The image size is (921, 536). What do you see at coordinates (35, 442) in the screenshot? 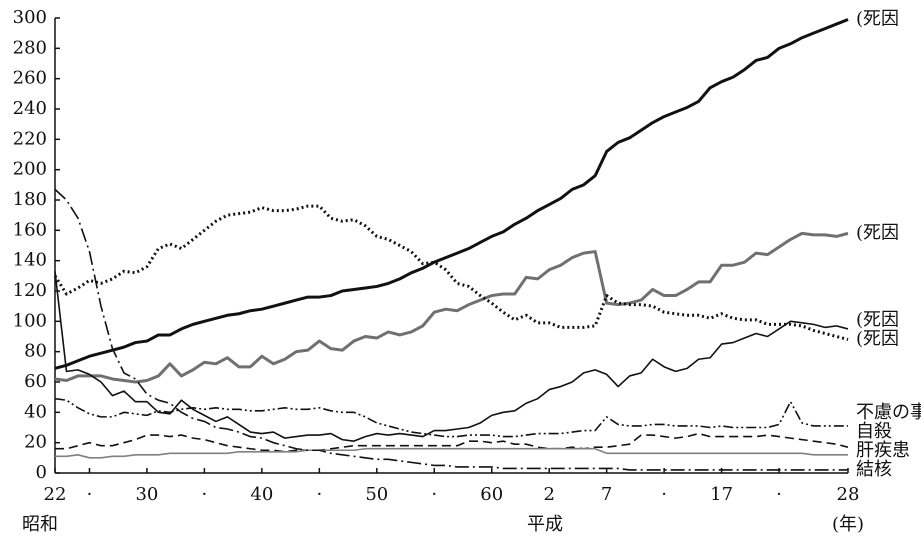
I see `y-tick-label: 20` at bounding box center [35, 442].